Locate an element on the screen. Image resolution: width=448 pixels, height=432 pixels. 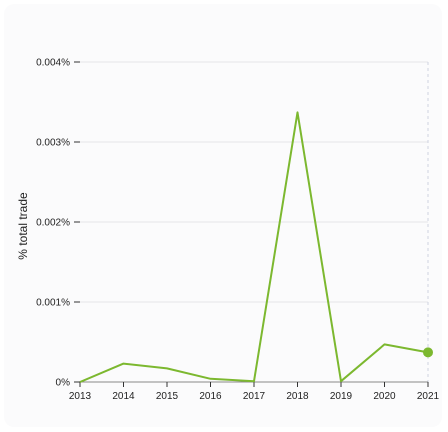
y-axis: 0% 0.001% 0.002% 0.003% 0.004% is located at coordinates (58, 223).